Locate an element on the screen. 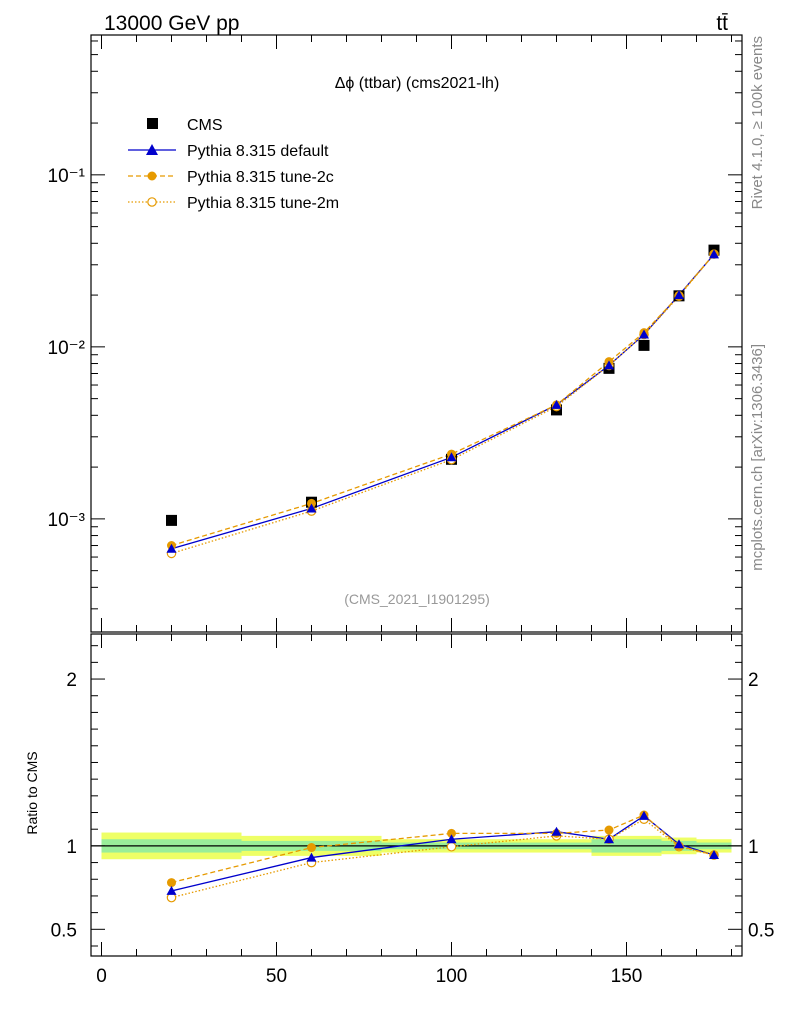 The height and width of the screenshot is (1024, 786). legend-label-tune-2c: Pythia 8.315 tune-2c is located at coordinates (260, 177).